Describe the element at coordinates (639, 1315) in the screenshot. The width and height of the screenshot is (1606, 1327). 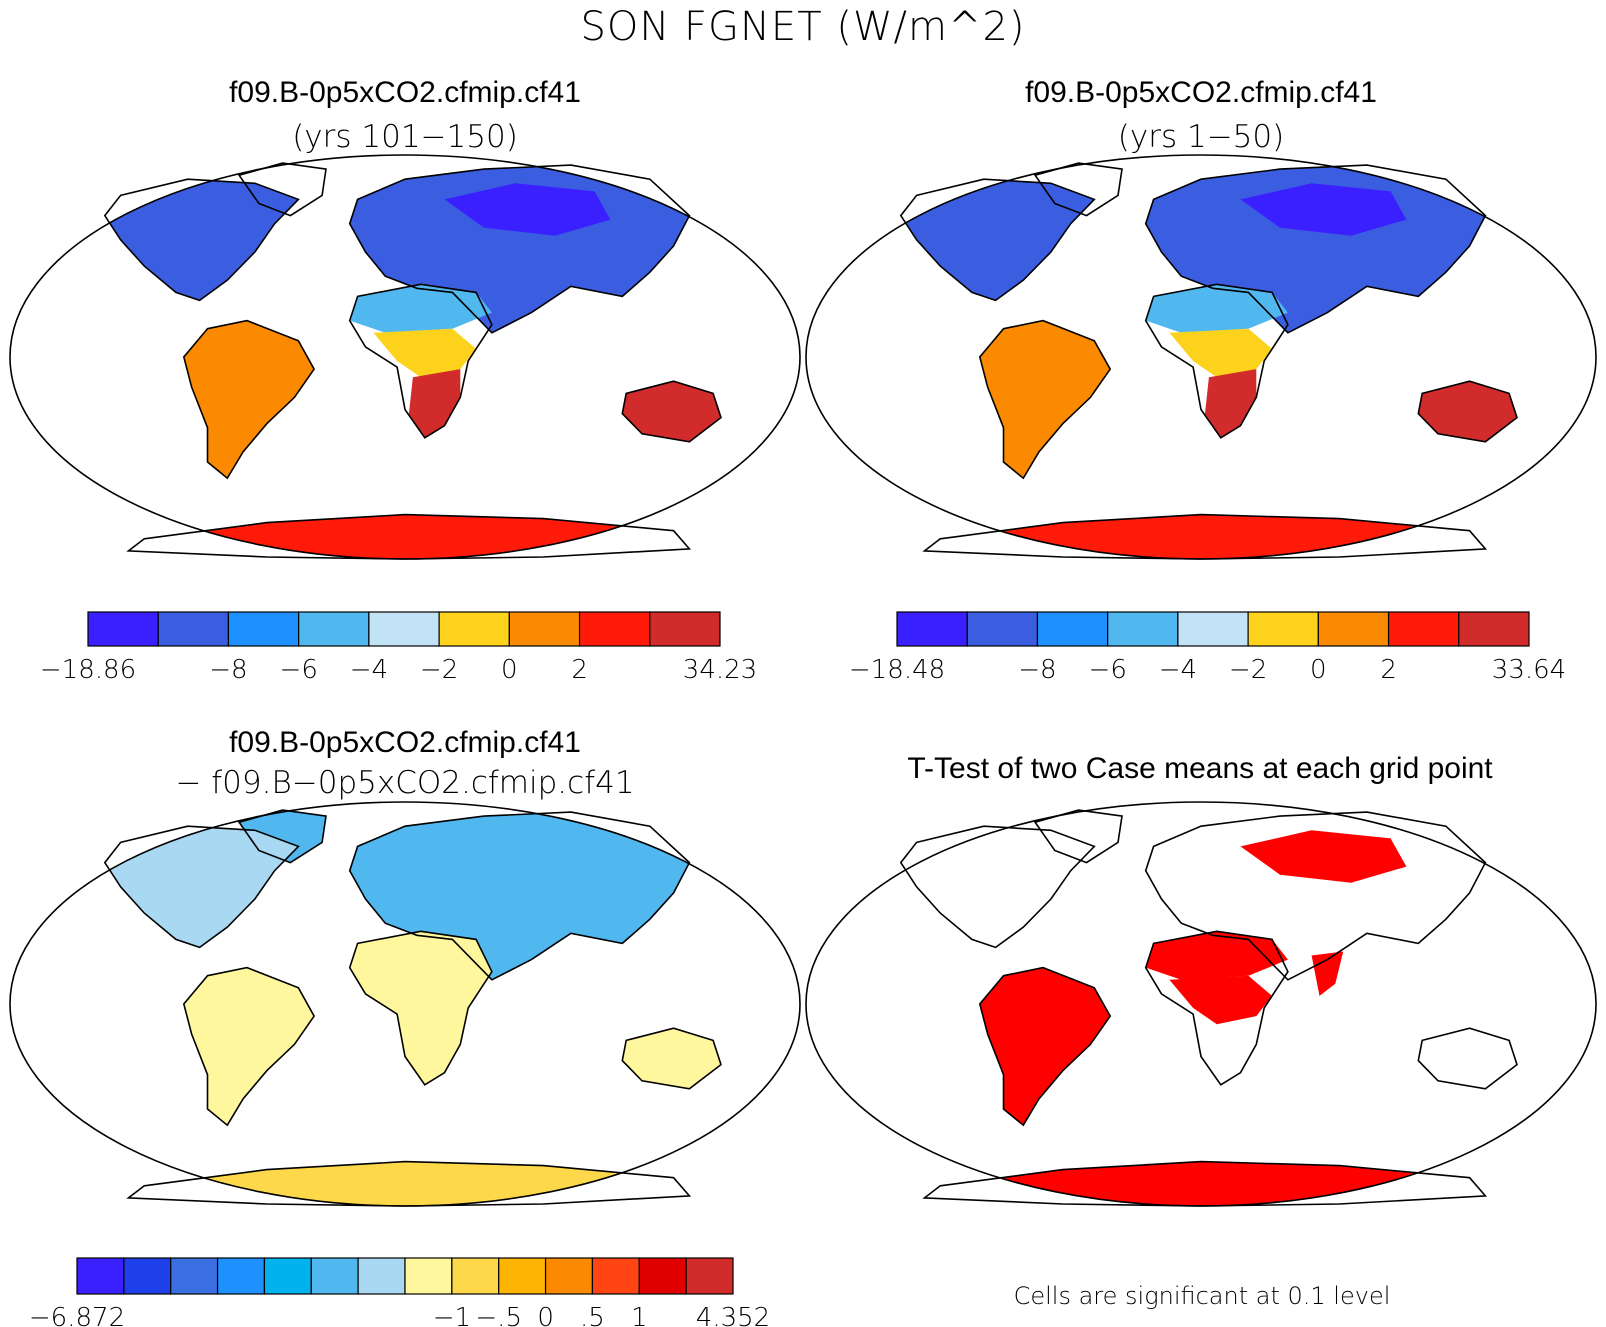
I see `colorbar-tick-label: 1` at that location.